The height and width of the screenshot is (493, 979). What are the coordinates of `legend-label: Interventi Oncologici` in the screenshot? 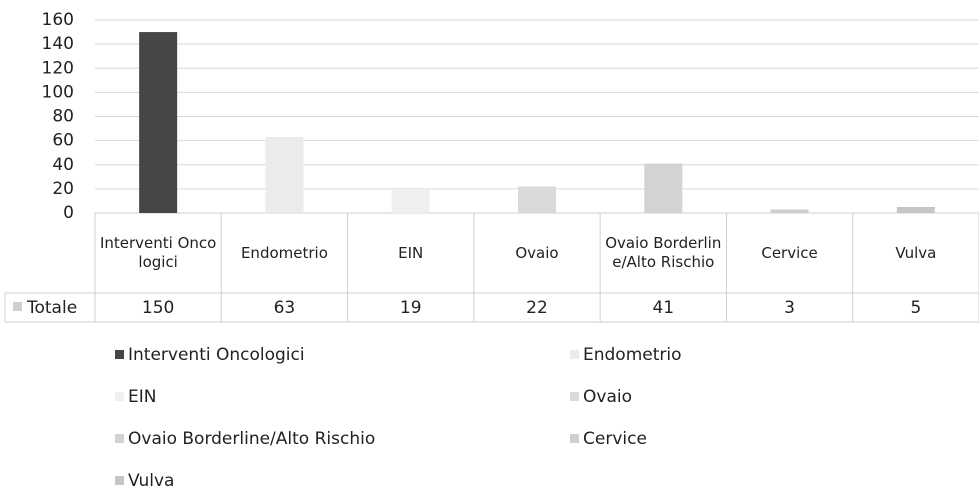 It's located at (216, 355).